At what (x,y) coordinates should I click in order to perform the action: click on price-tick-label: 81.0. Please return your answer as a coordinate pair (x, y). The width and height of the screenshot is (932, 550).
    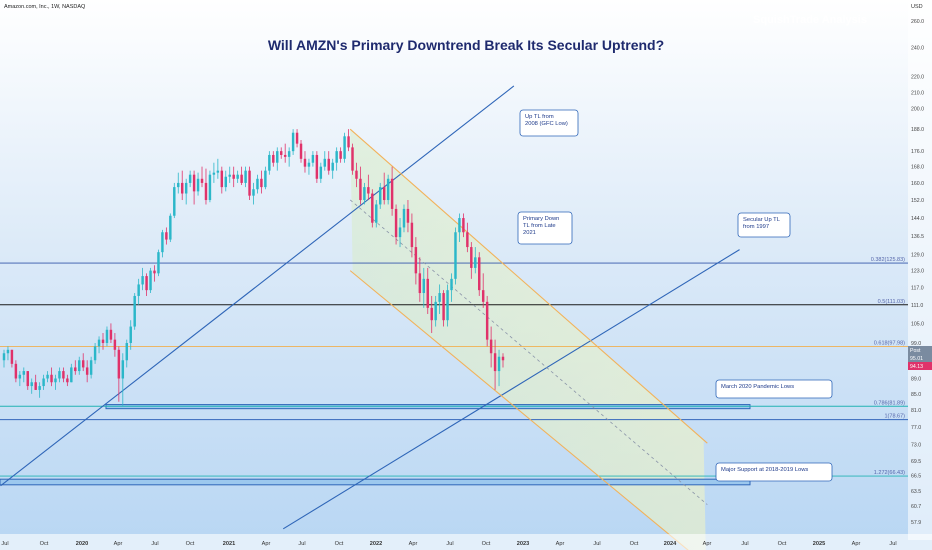
    Looking at the image, I should click on (916, 411).